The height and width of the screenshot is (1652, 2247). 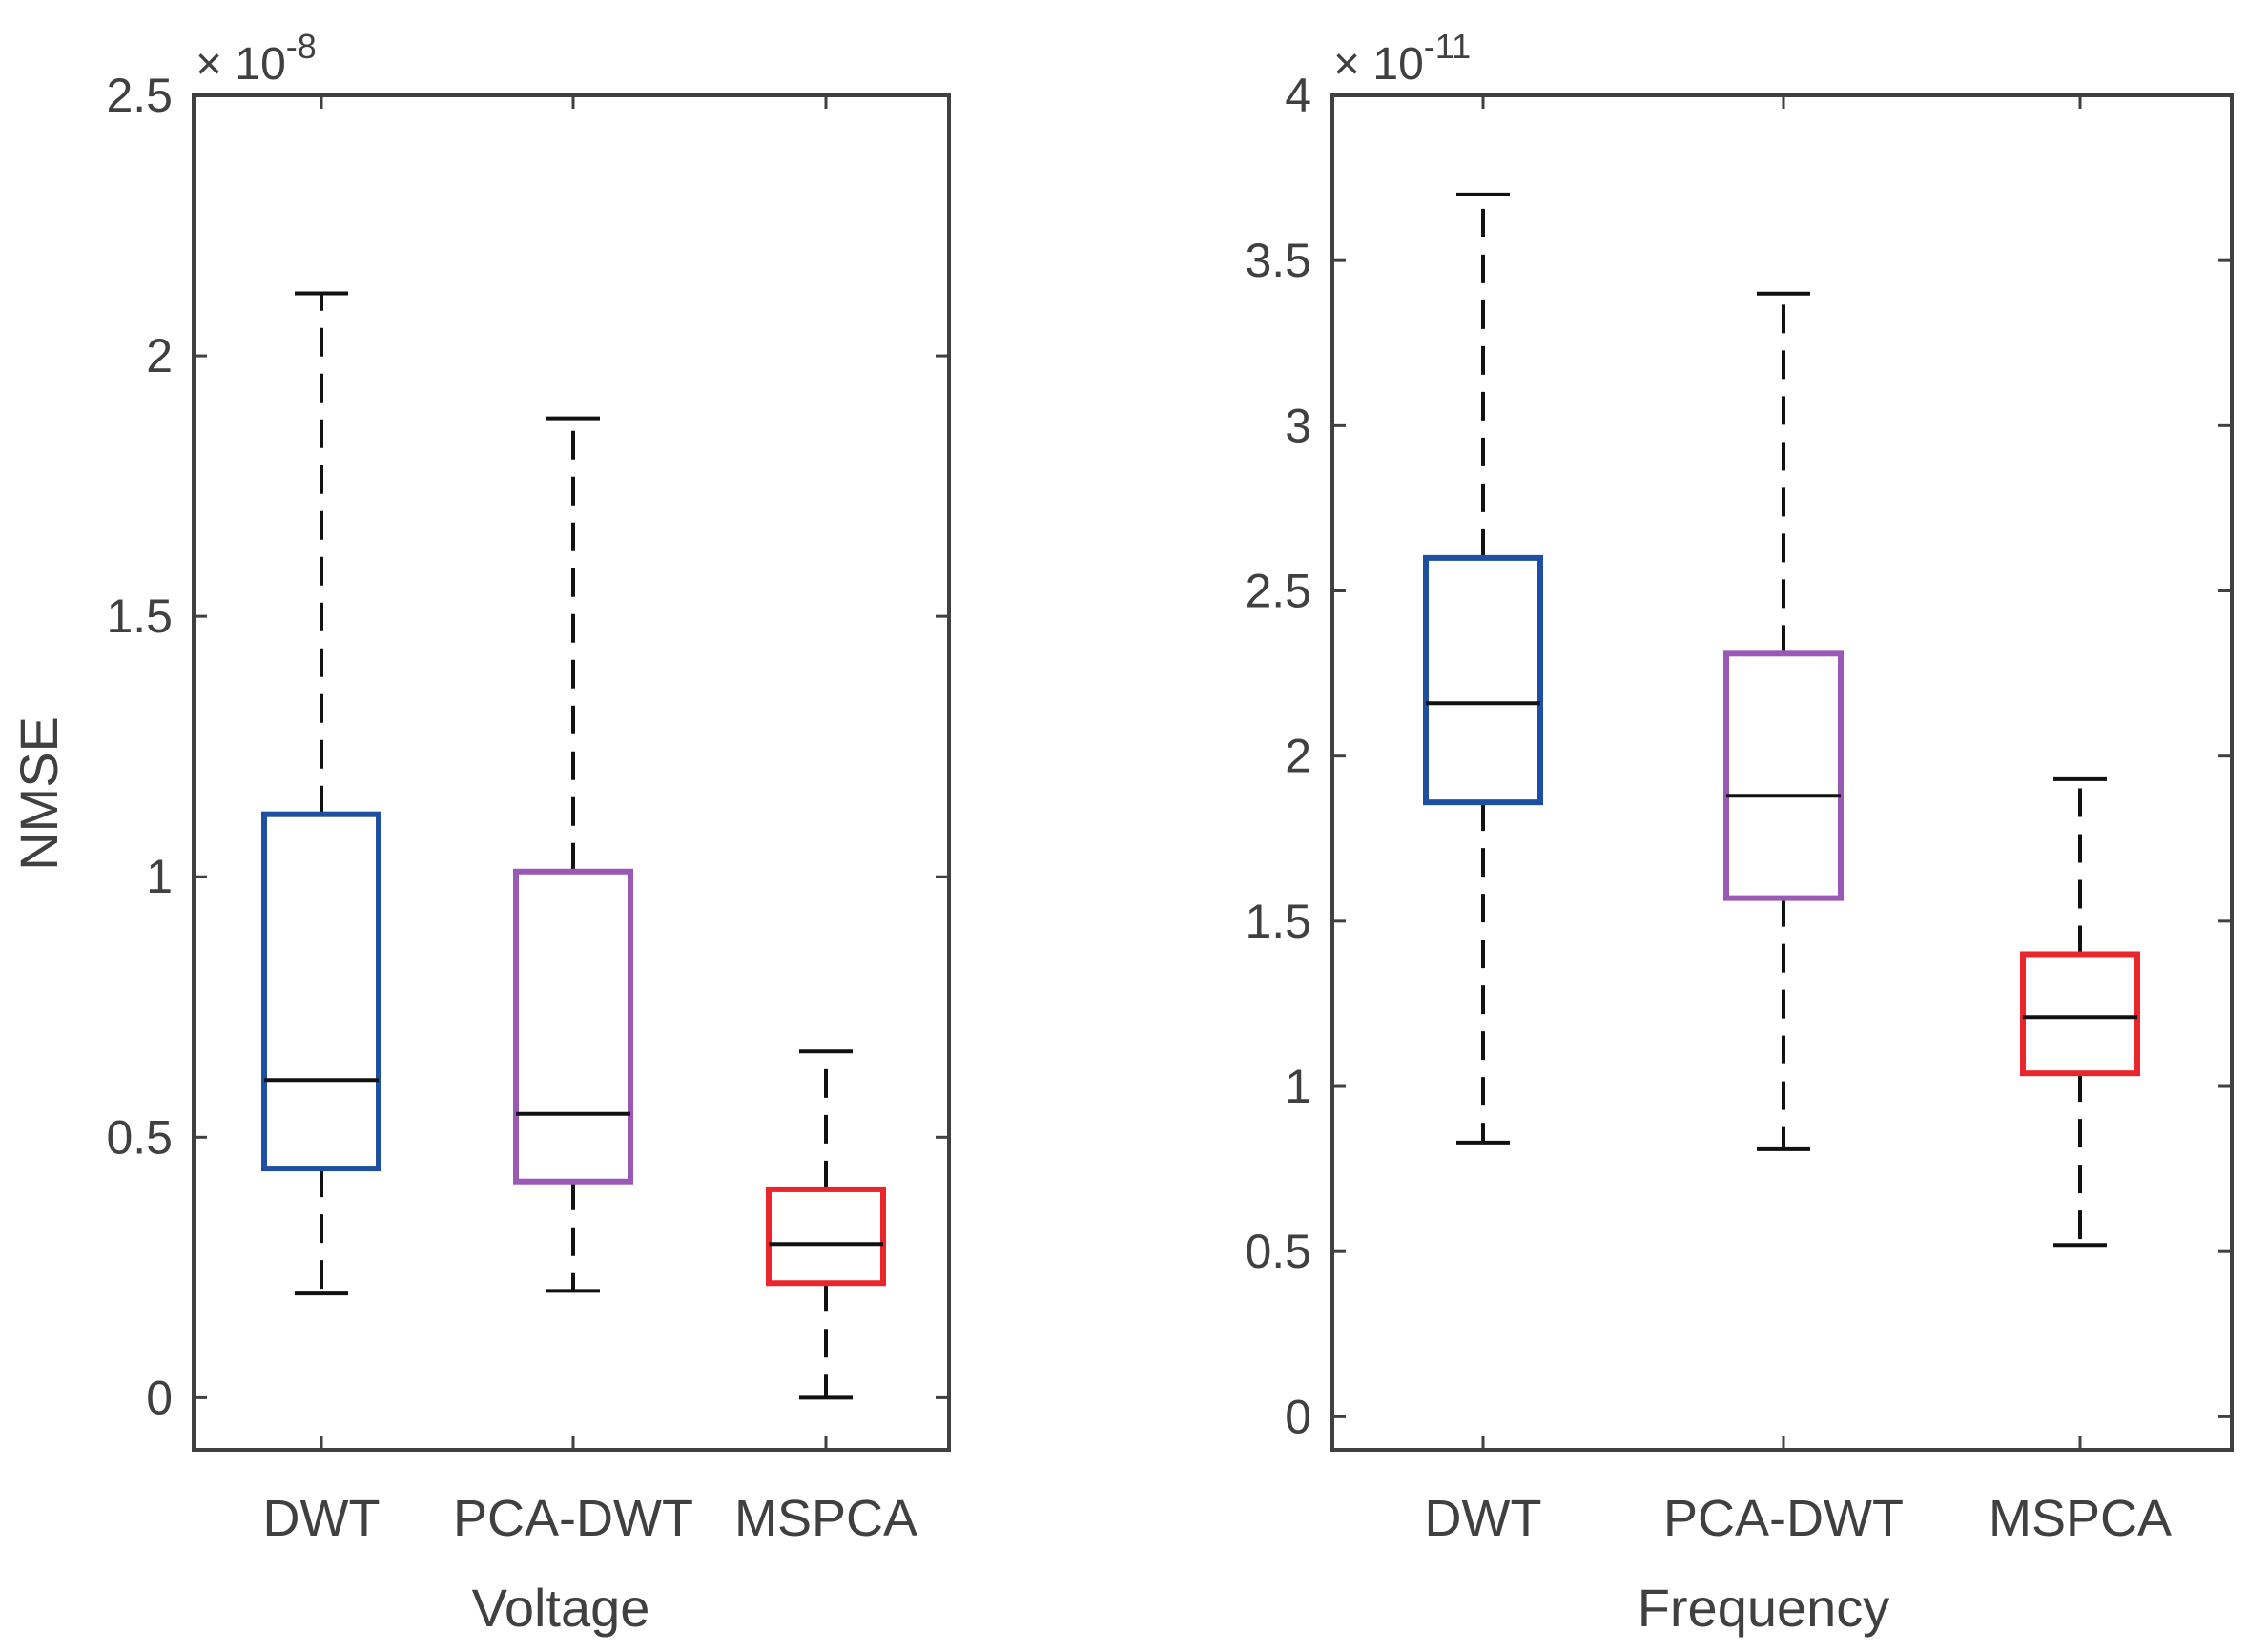 I want to click on x-axis-label-frequency: Frequency, so click(x=1764, y=1608).